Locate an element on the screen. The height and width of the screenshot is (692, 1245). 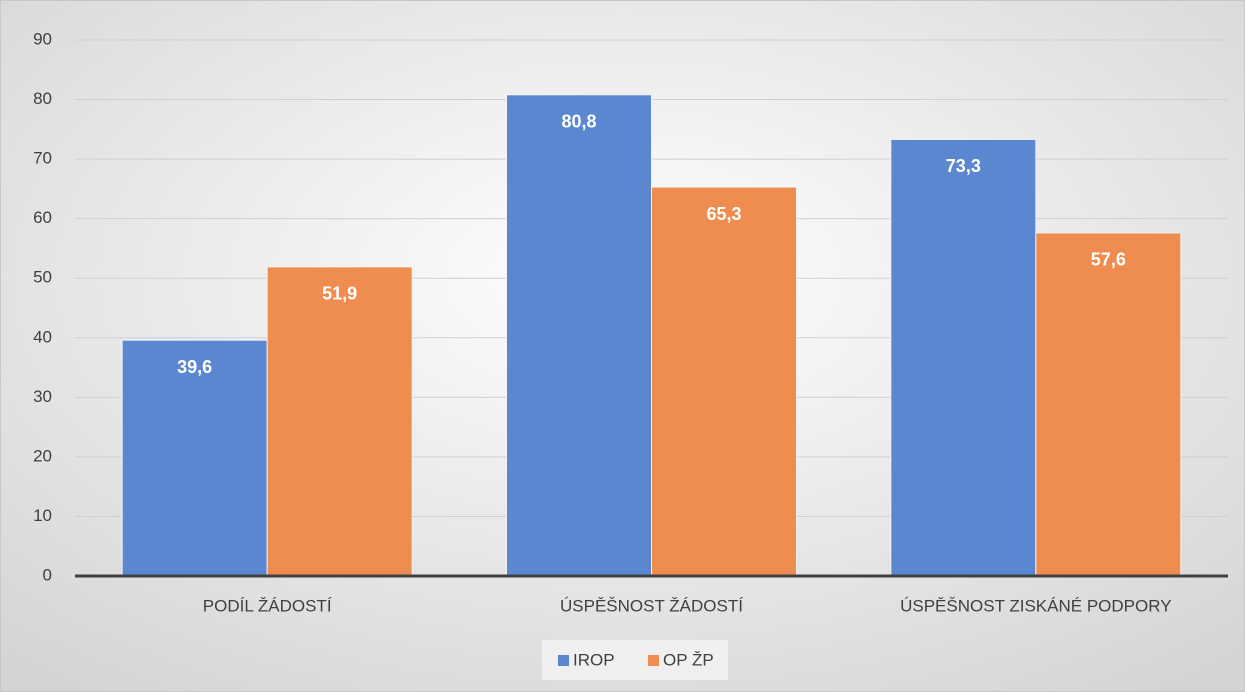
y-tick-label: 70 is located at coordinates (42, 158).